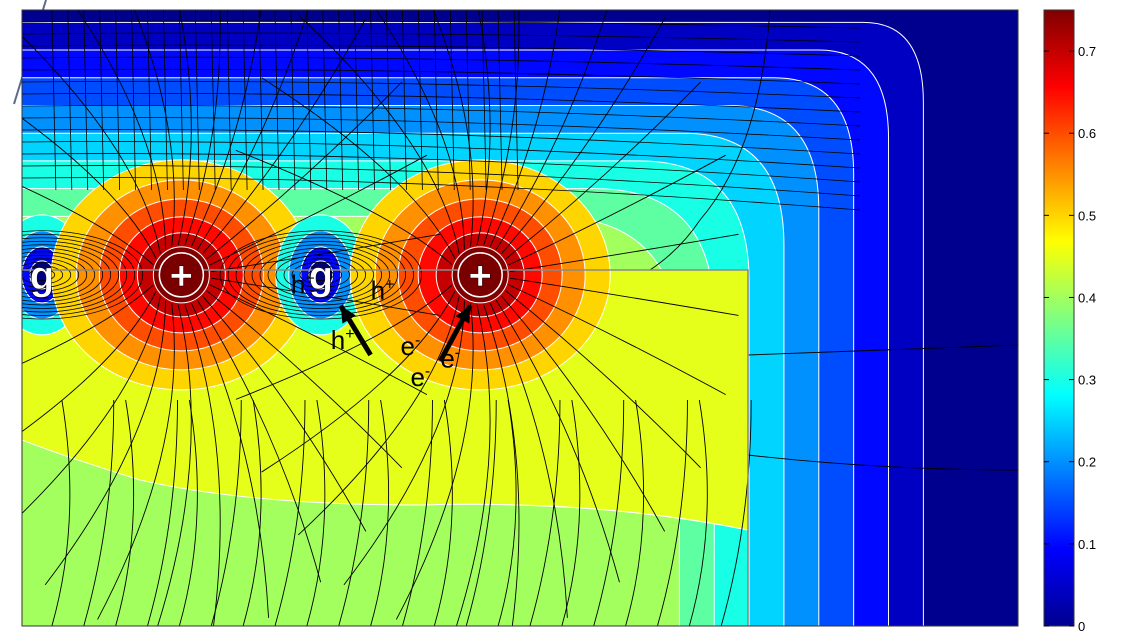 The height and width of the screenshot is (639, 1127). I want to click on ground-halo-ring, so click(321, 275).